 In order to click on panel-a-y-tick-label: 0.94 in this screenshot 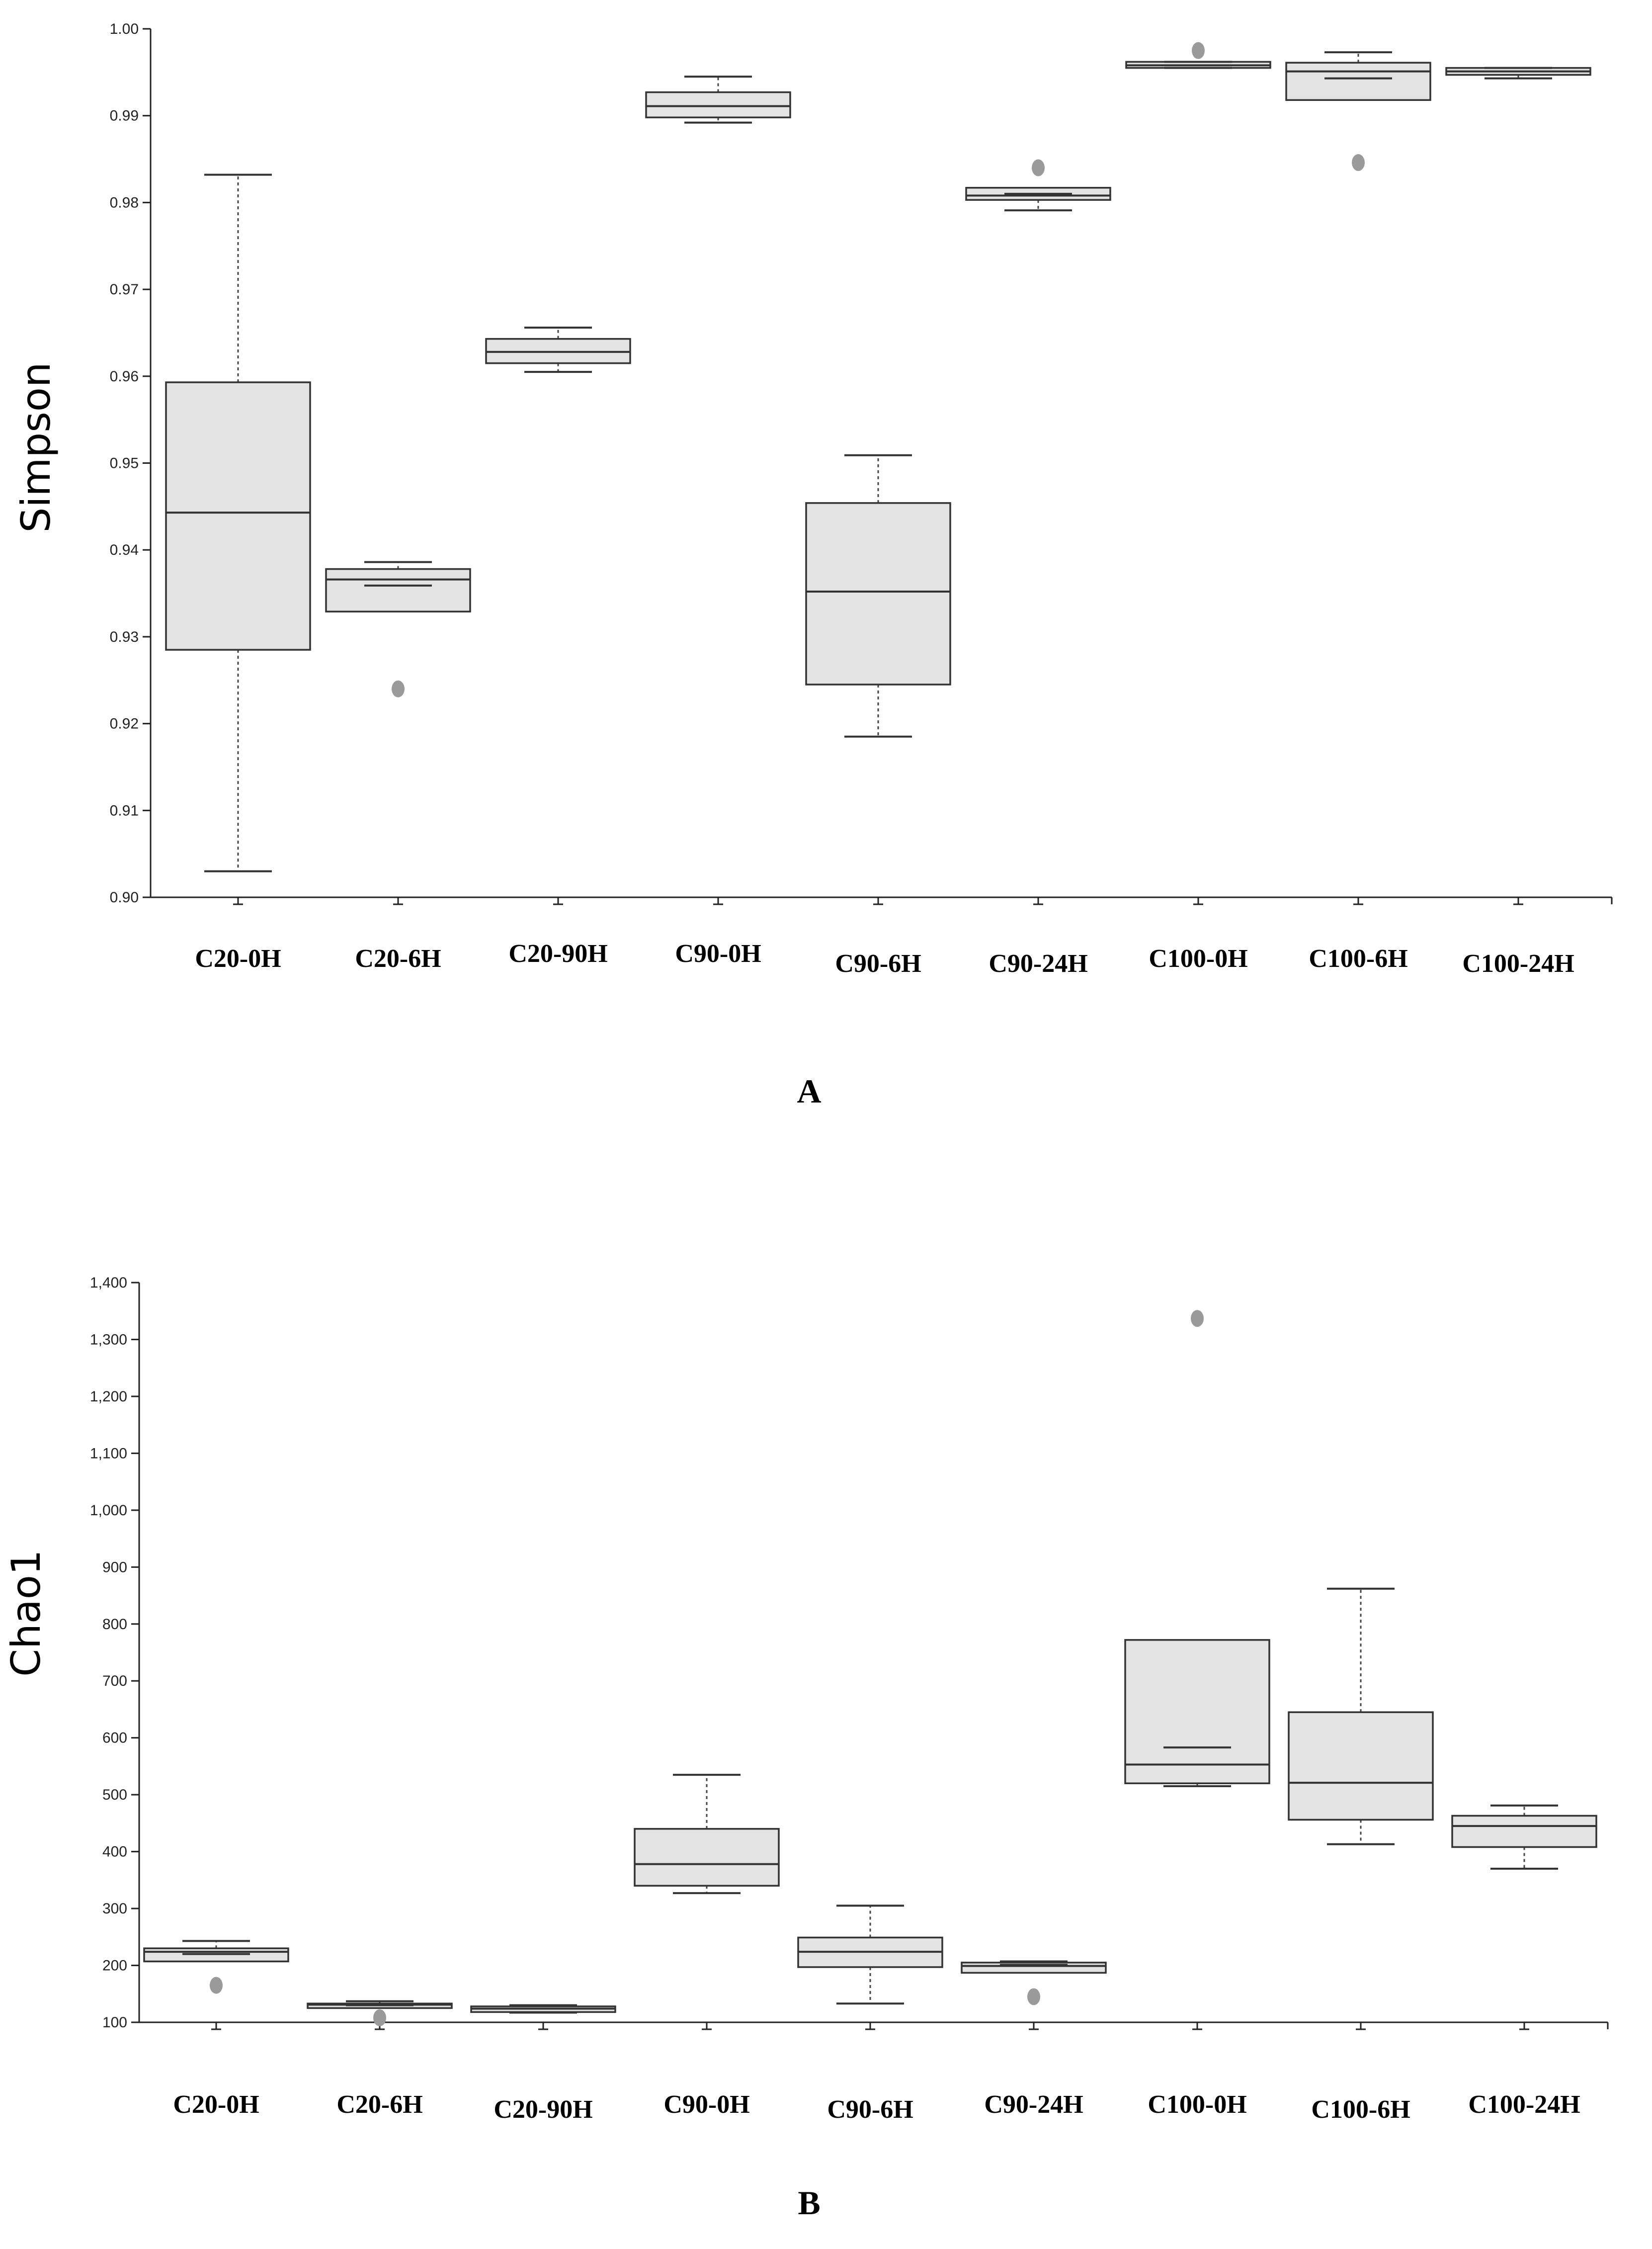, I will do `click(124, 550)`.